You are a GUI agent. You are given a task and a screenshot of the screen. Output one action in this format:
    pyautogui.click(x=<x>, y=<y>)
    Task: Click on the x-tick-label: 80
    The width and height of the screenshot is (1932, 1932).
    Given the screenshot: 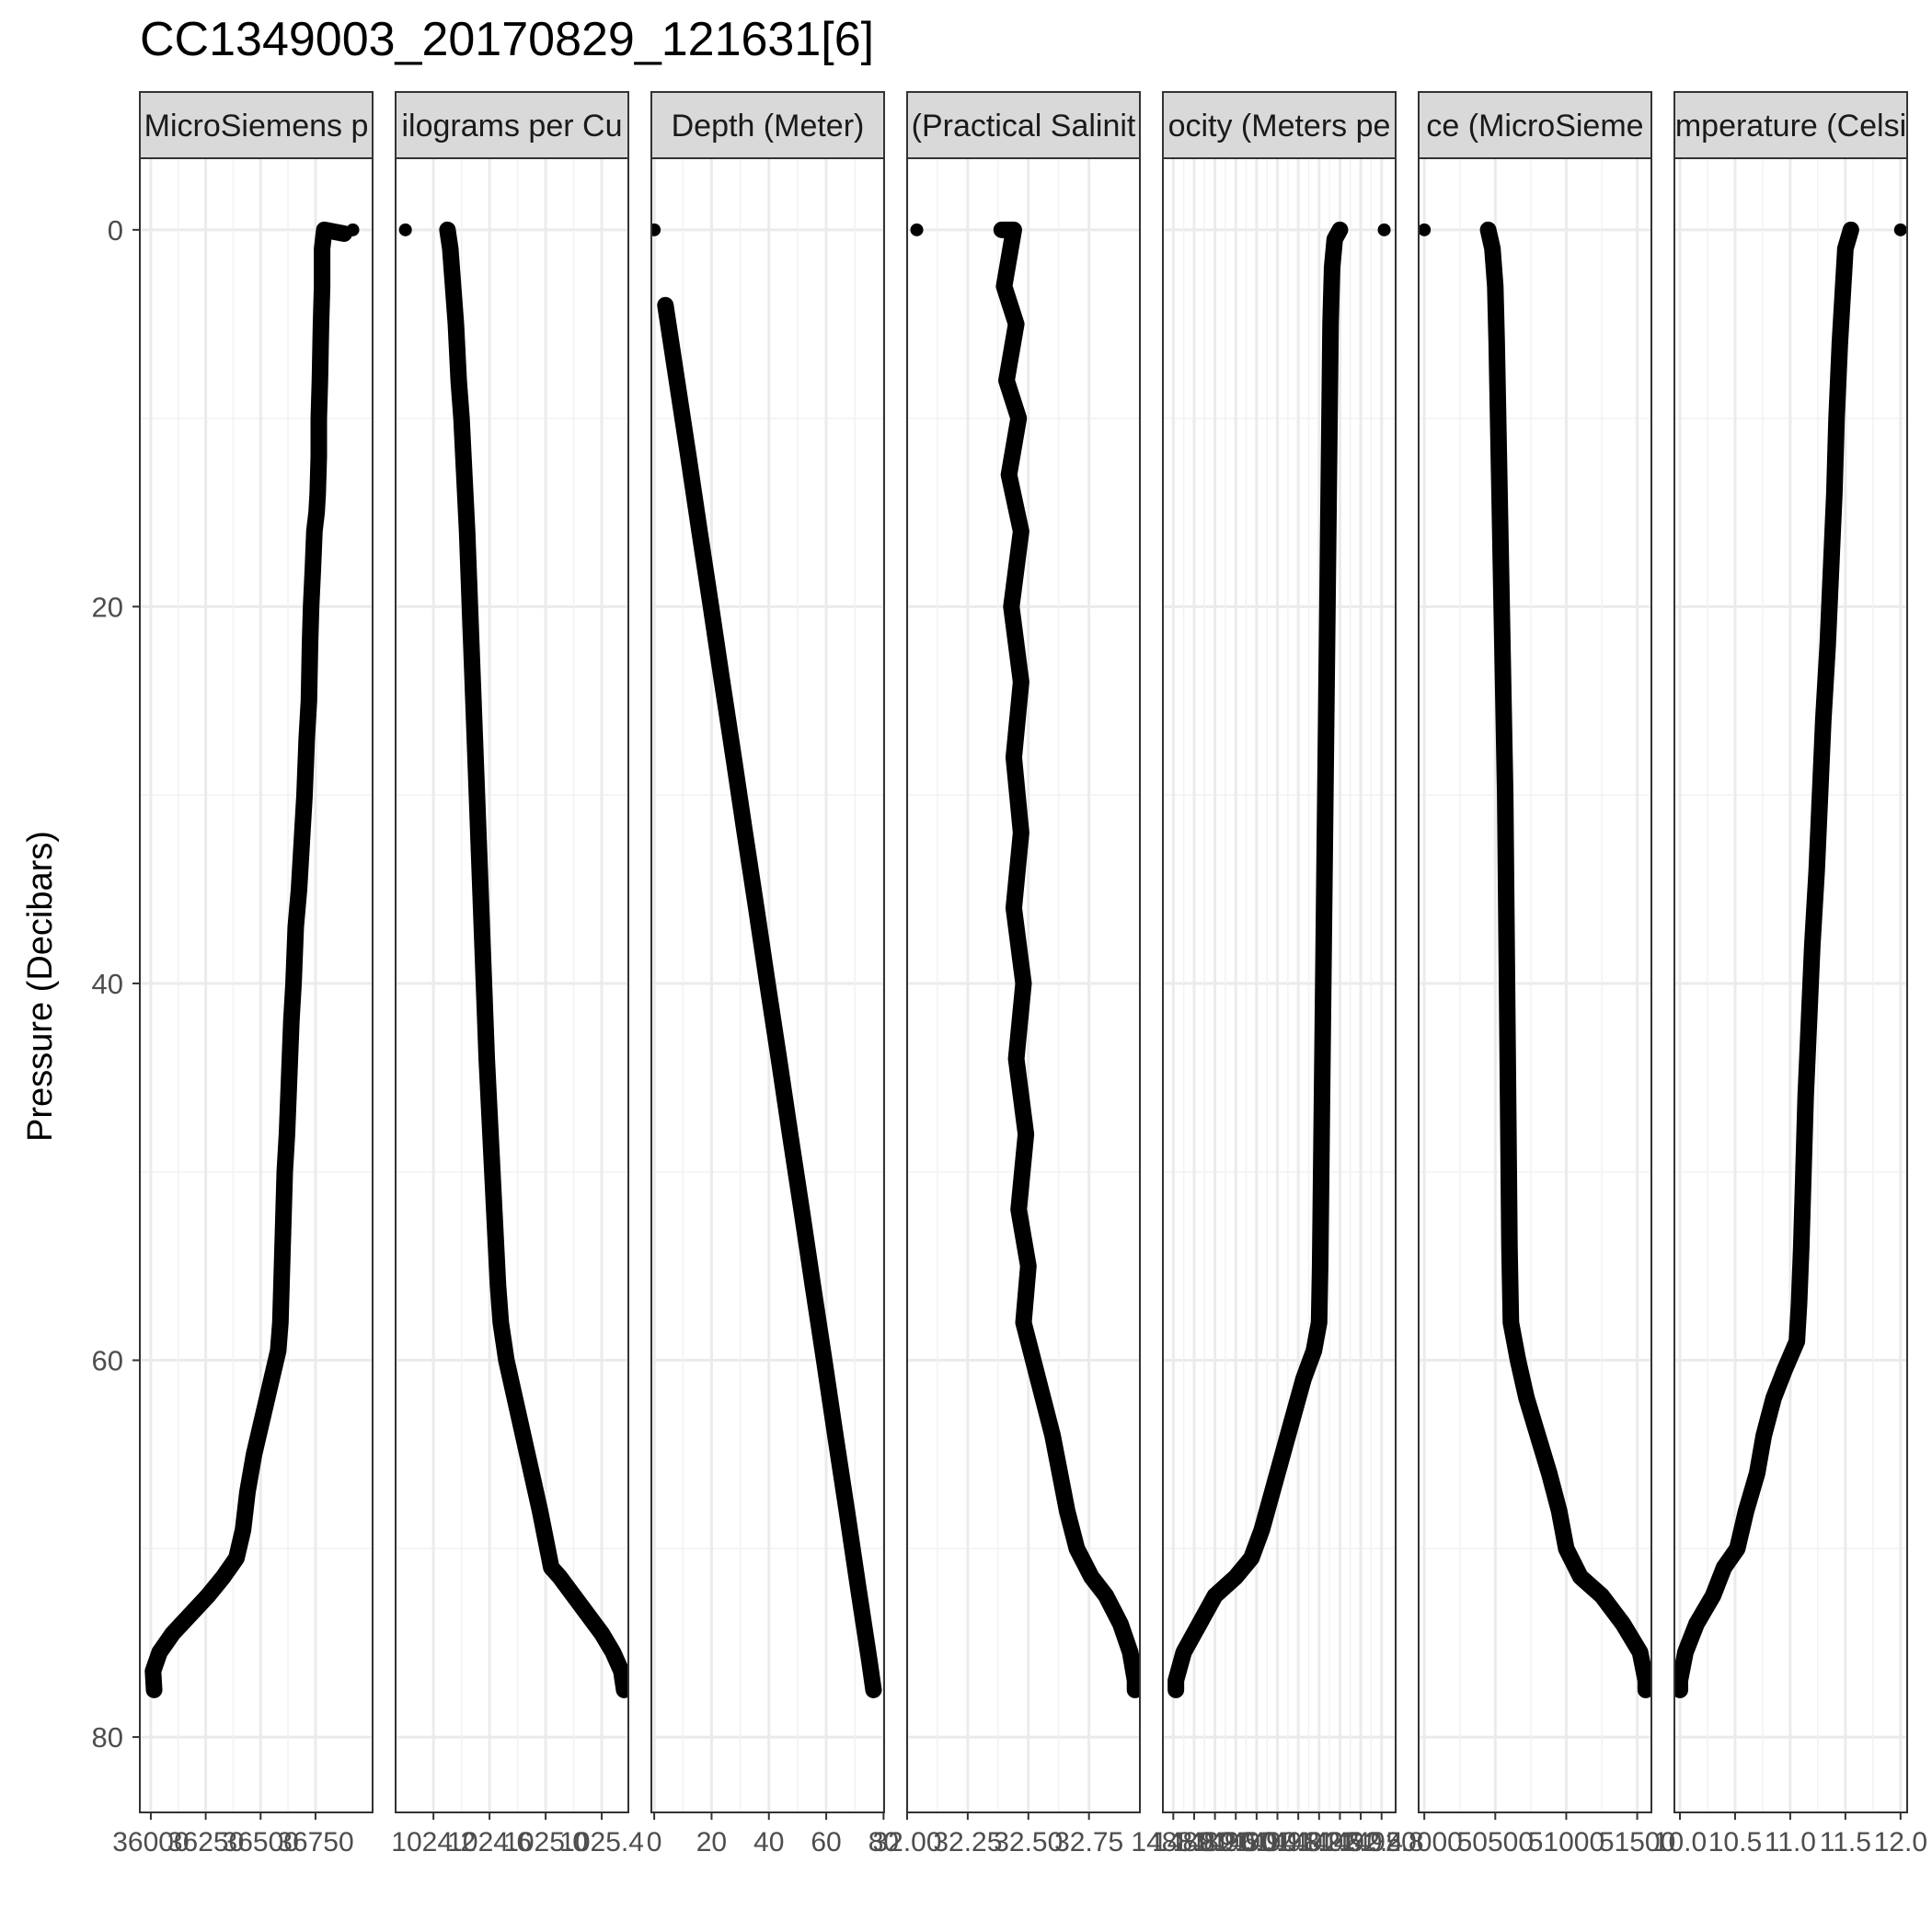 What is the action you would take?
    pyautogui.click(x=883, y=1842)
    